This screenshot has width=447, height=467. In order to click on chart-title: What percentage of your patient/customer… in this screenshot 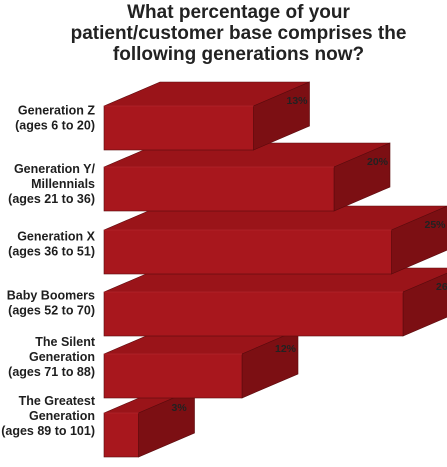, I will do `click(238, 33)`.